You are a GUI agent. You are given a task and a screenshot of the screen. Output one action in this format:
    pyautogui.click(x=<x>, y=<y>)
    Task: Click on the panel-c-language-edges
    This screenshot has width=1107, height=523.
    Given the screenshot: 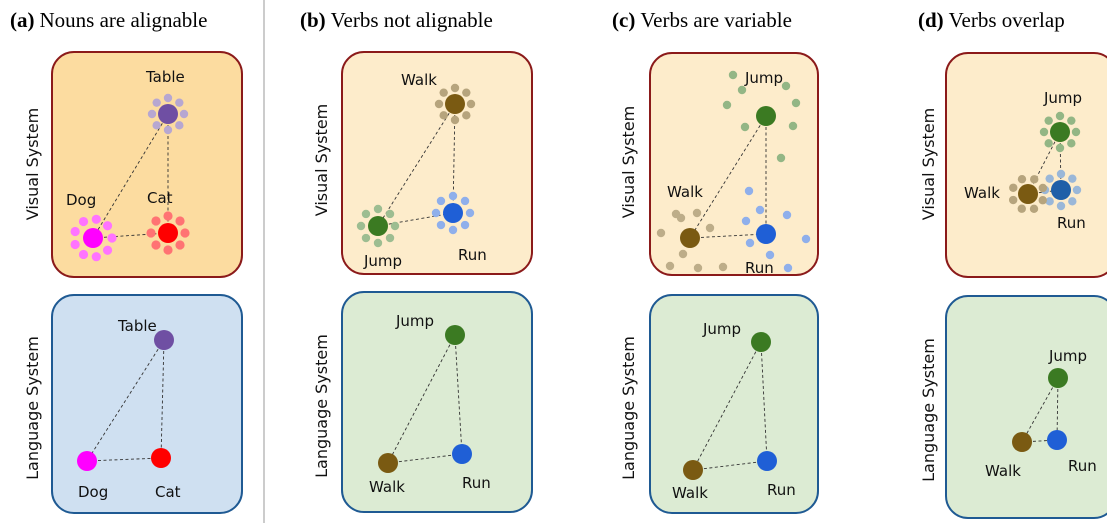 What is the action you would take?
    pyautogui.click(x=730, y=406)
    